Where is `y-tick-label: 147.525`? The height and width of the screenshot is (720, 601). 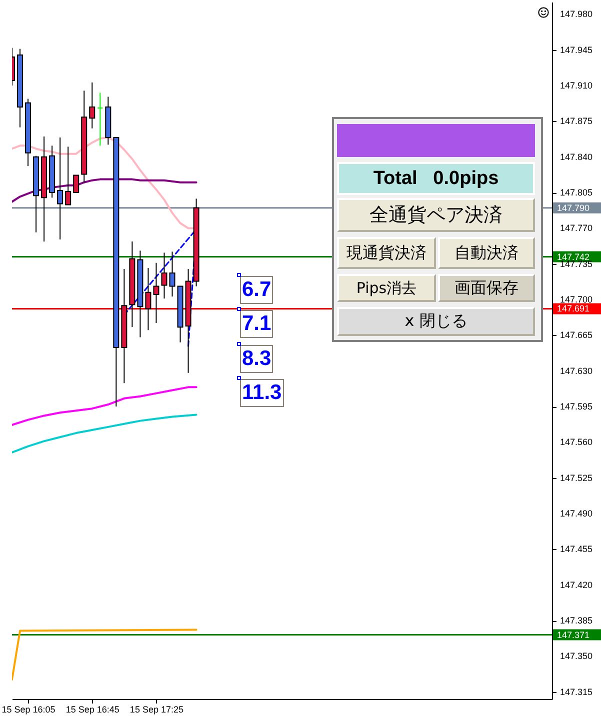
y-tick-label: 147.525 is located at coordinates (576, 477).